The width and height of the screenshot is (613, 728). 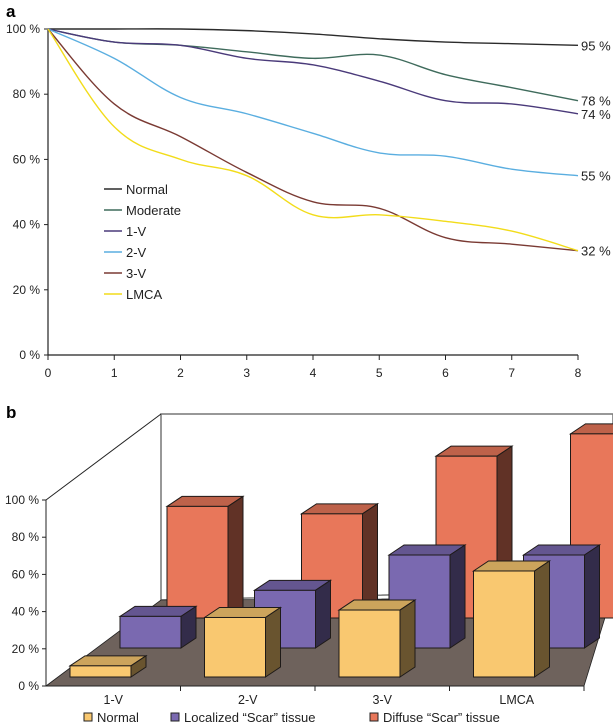 What do you see at coordinates (596, 148) in the screenshot?
I see `panel-a-end-labels: 95 % 78 %74 % 55 % 32 %` at bounding box center [596, 148].